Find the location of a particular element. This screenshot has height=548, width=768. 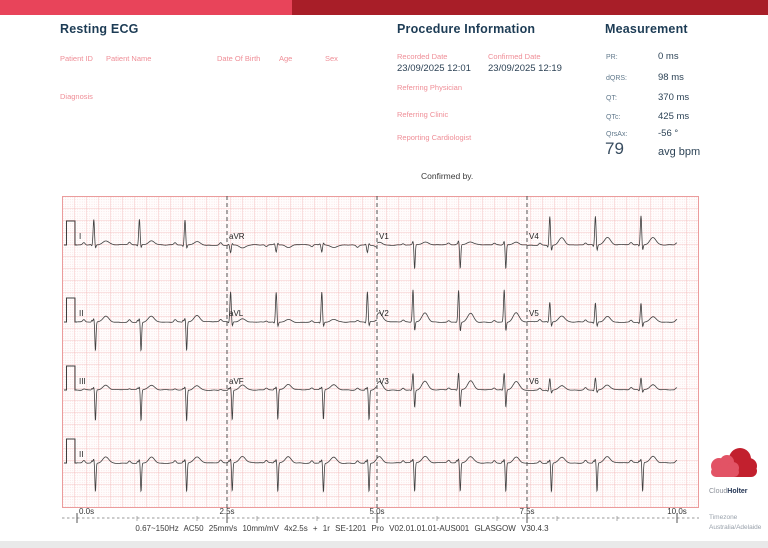

svg-text: 7.5s is located at coordinates (526, 511).